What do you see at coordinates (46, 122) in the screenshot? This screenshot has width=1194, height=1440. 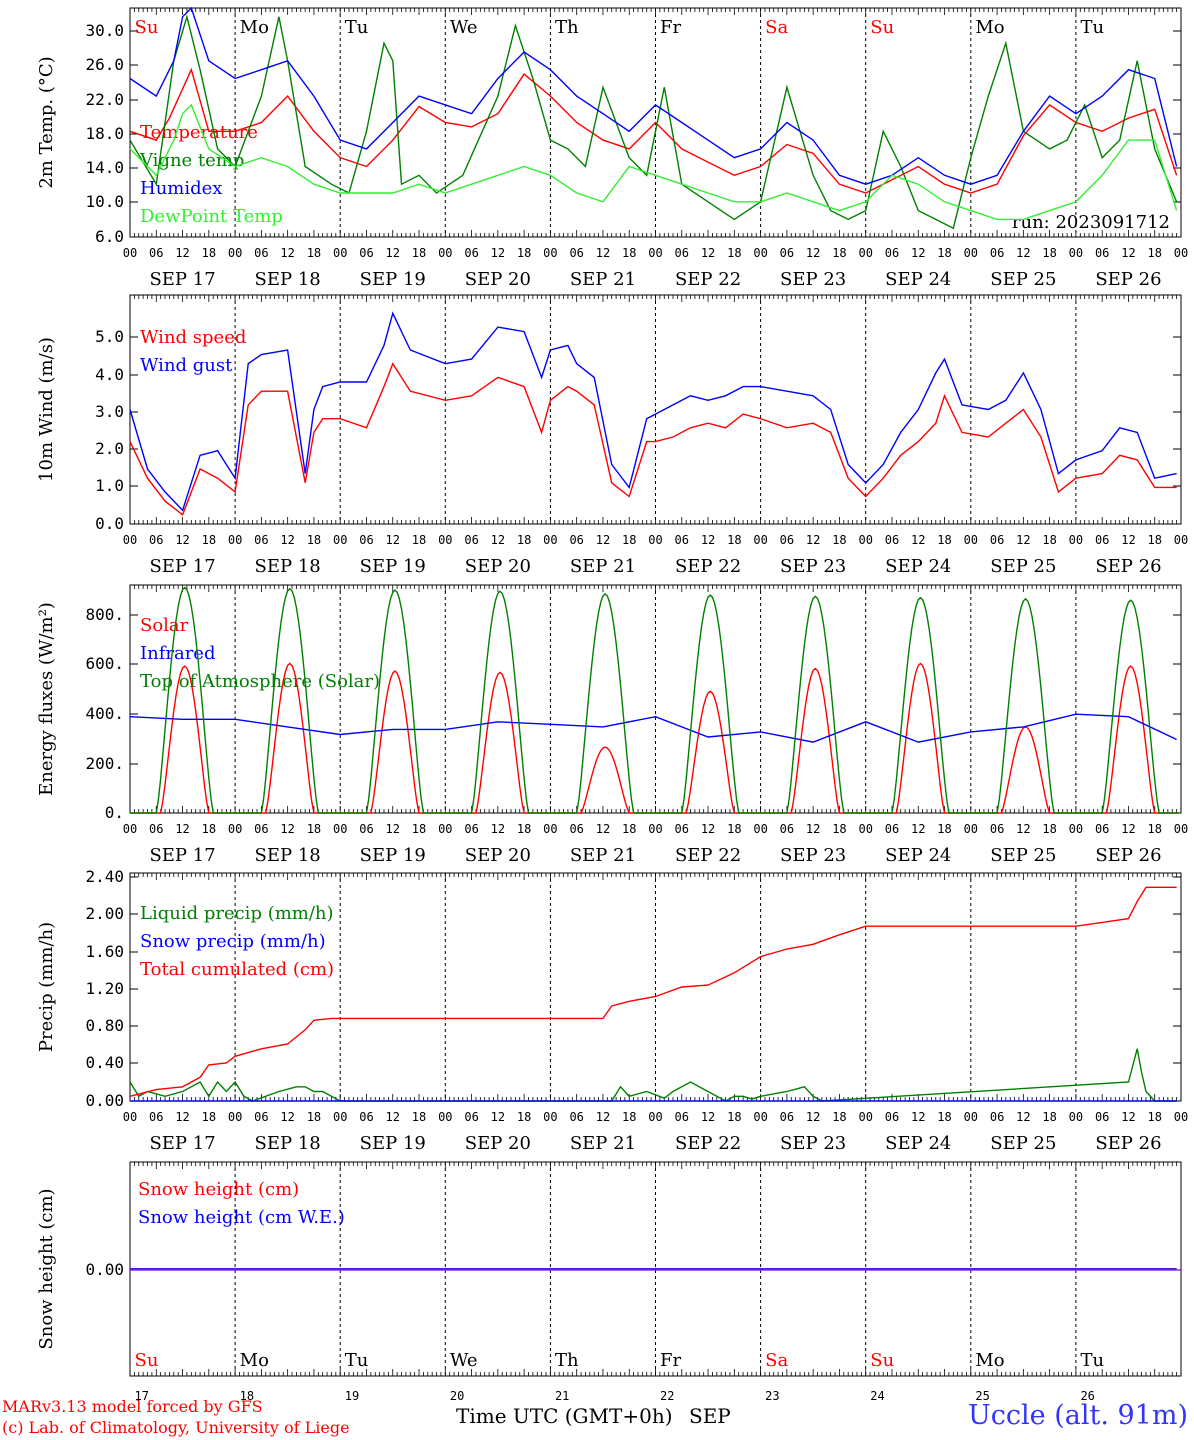 I see `y-axis-label: 2m Temp. (°C)` at bounding box center [46, 122].